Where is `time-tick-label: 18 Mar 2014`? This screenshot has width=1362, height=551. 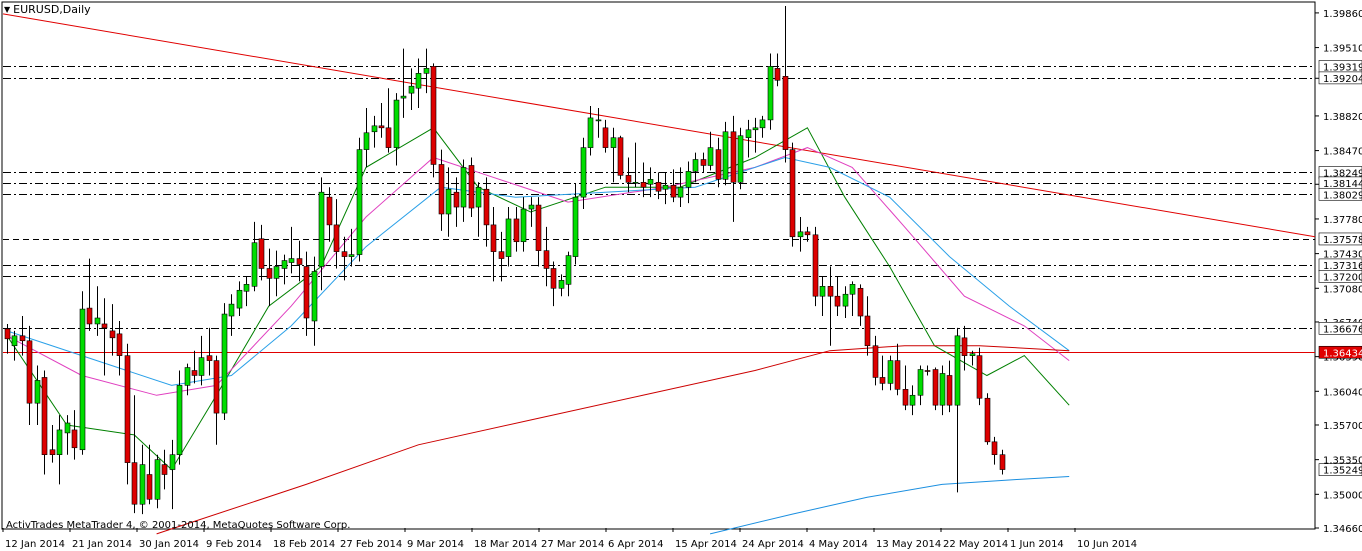 time-tick-label: 18 Mar 2014 is located at coordinates (505, 544).